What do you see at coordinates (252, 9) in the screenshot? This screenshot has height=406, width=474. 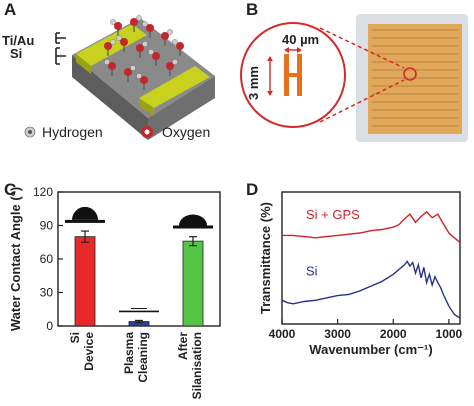 I see `panel-b-label: B` at bounding box center [252, 9].